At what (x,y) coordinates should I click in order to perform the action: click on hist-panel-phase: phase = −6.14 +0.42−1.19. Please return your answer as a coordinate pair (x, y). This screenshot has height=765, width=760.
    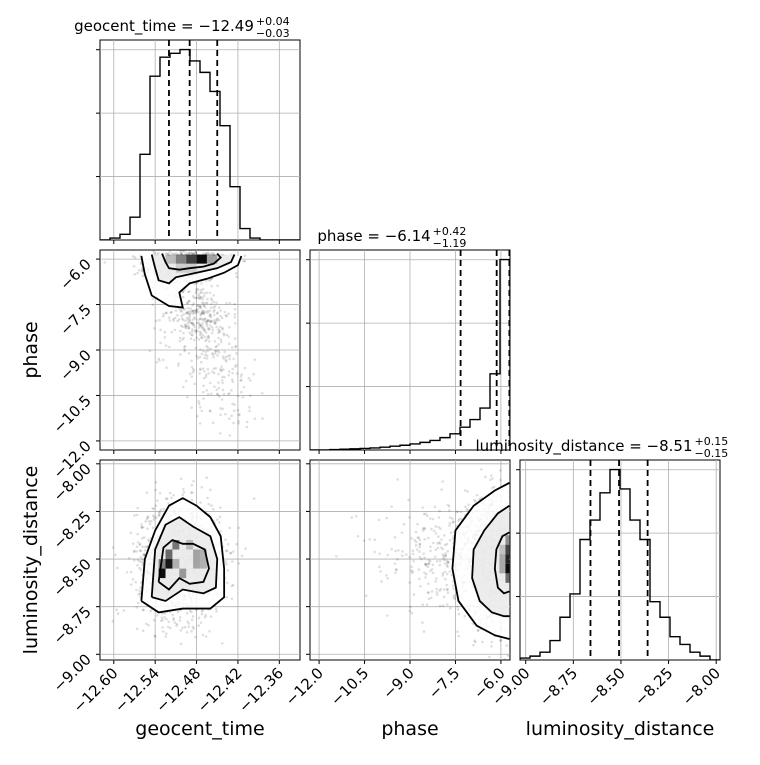
    Looking at the image, I should click on (408, 339).